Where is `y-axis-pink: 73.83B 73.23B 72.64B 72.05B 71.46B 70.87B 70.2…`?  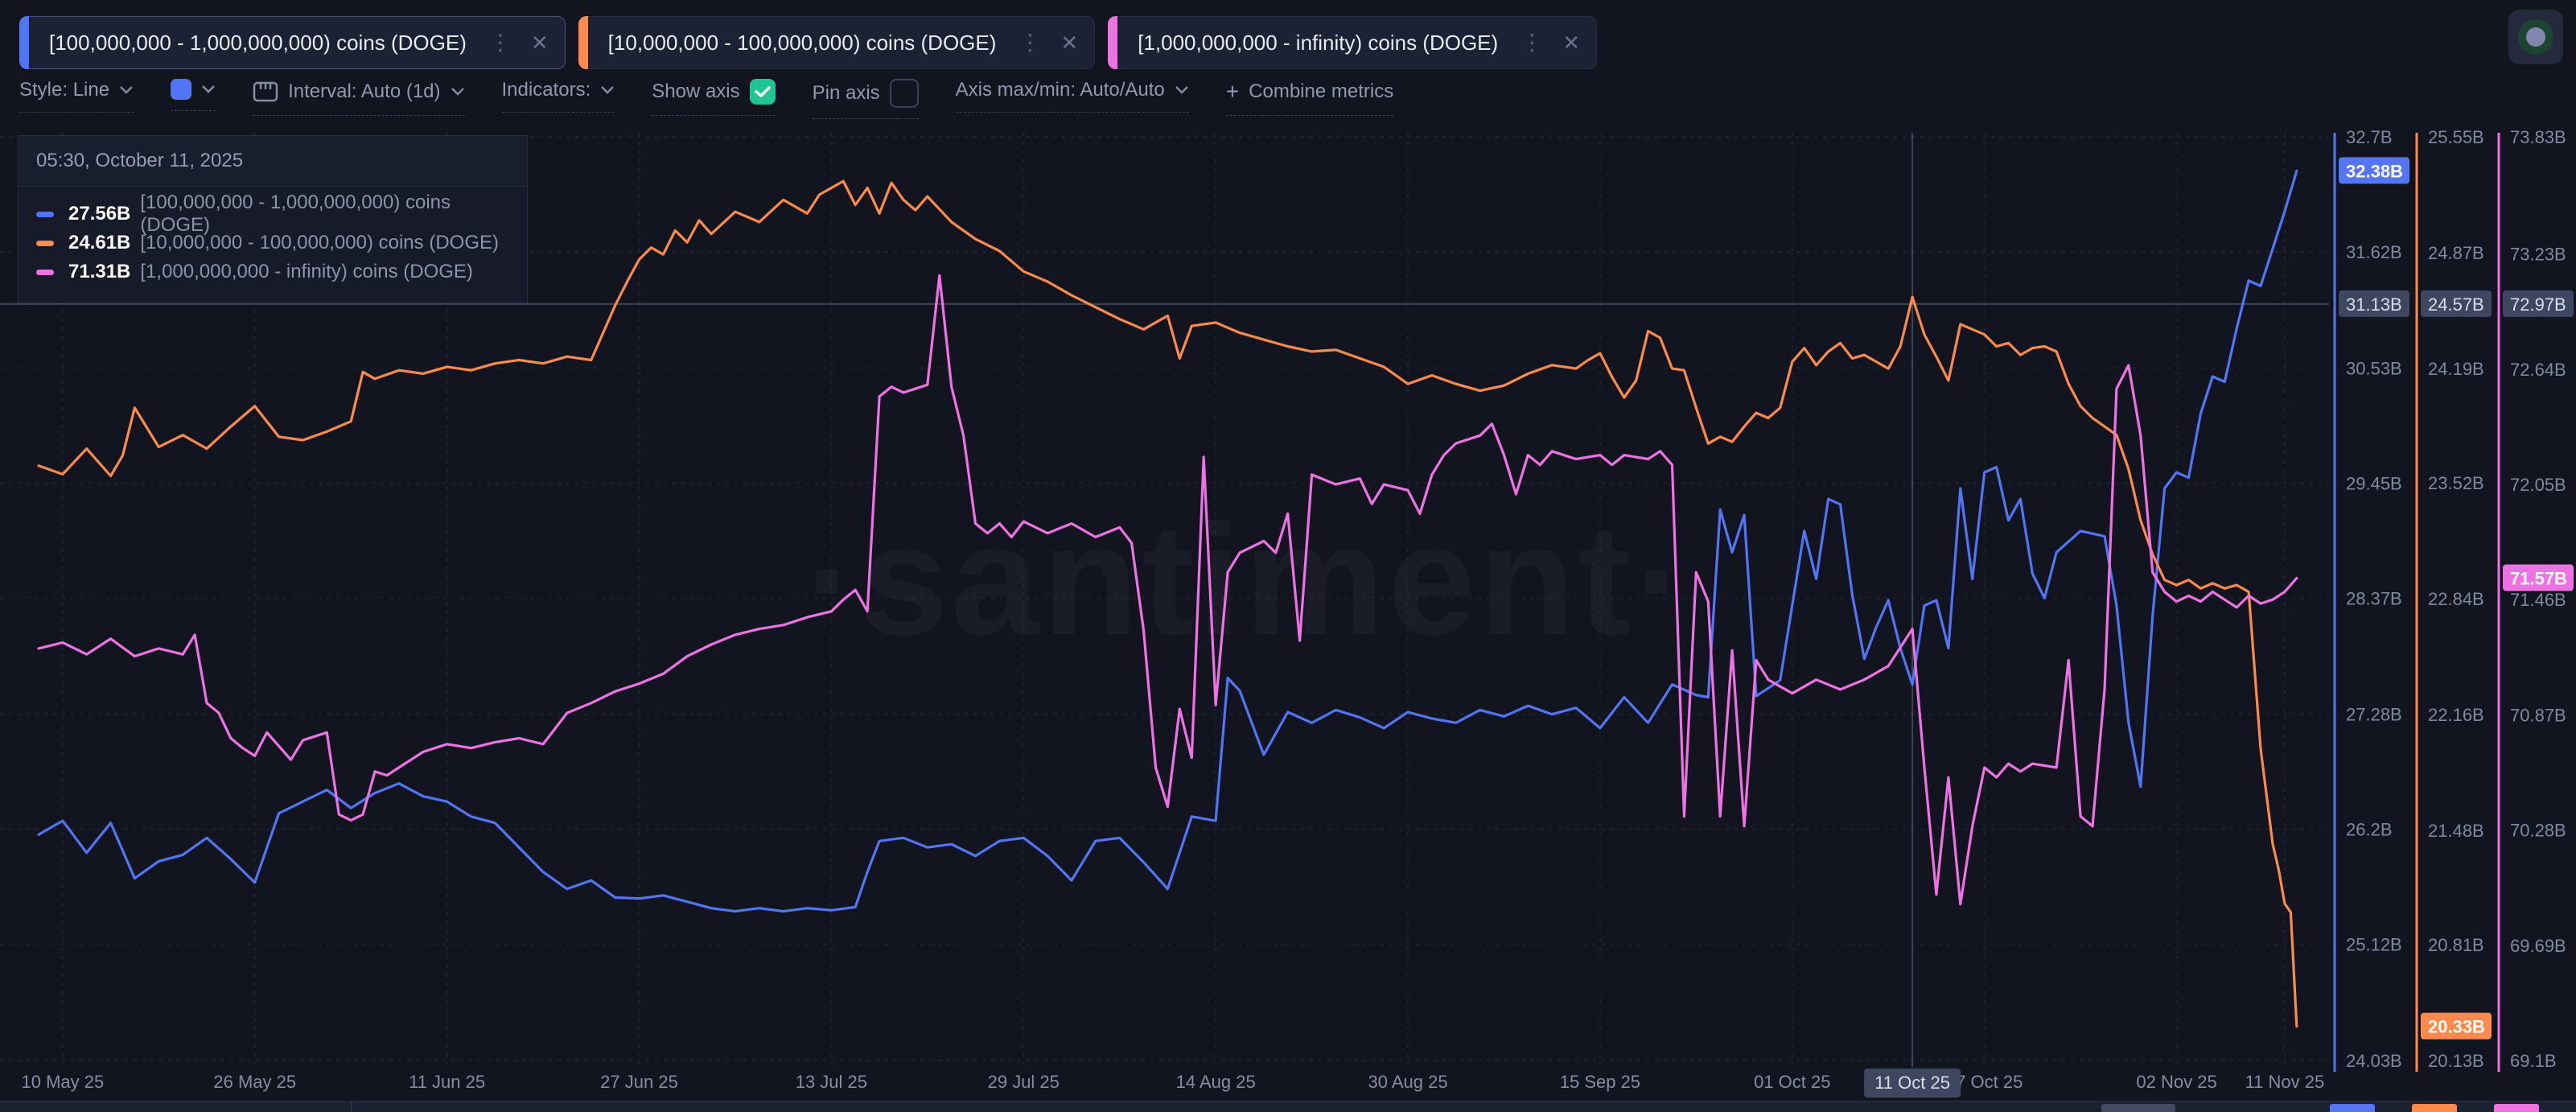 y-axis-pink: 73.83B 73.23B 72.64B 72.05B 71.46B 70.87B 70.2… is located at coordinates (2535, 599).